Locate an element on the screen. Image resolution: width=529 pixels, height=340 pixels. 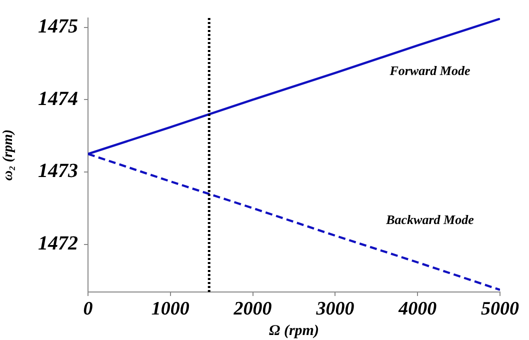
x-axis-title: Ω (rpm) is located at coordinates (294, 330).